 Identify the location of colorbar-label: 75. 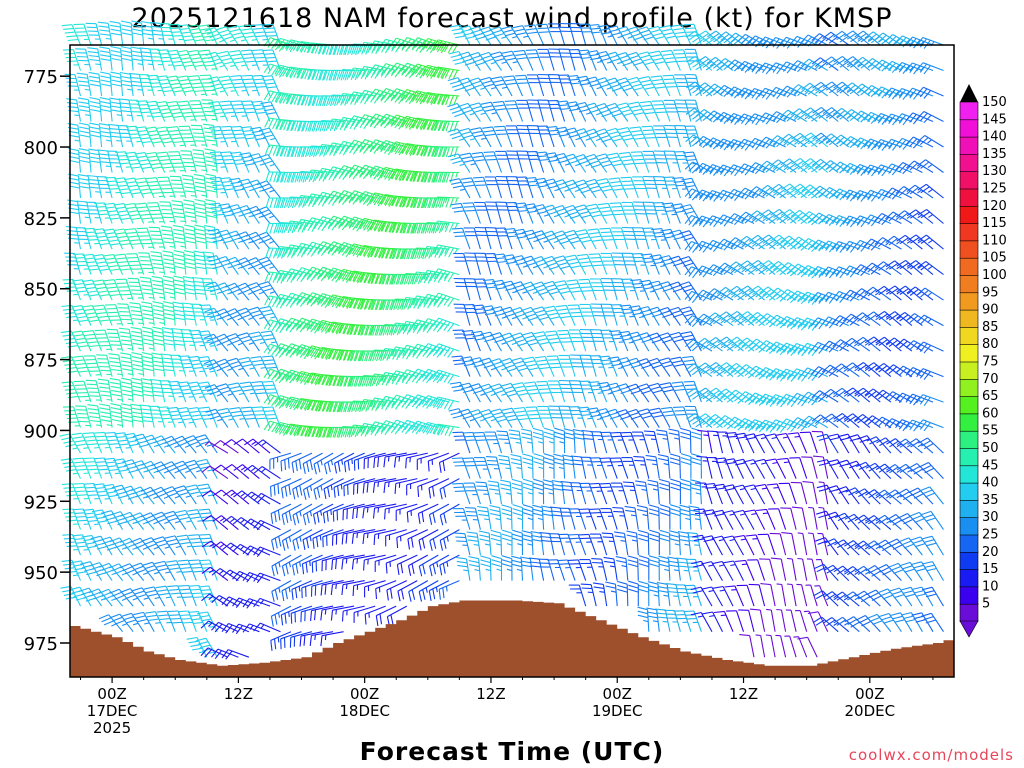
(990, 362).